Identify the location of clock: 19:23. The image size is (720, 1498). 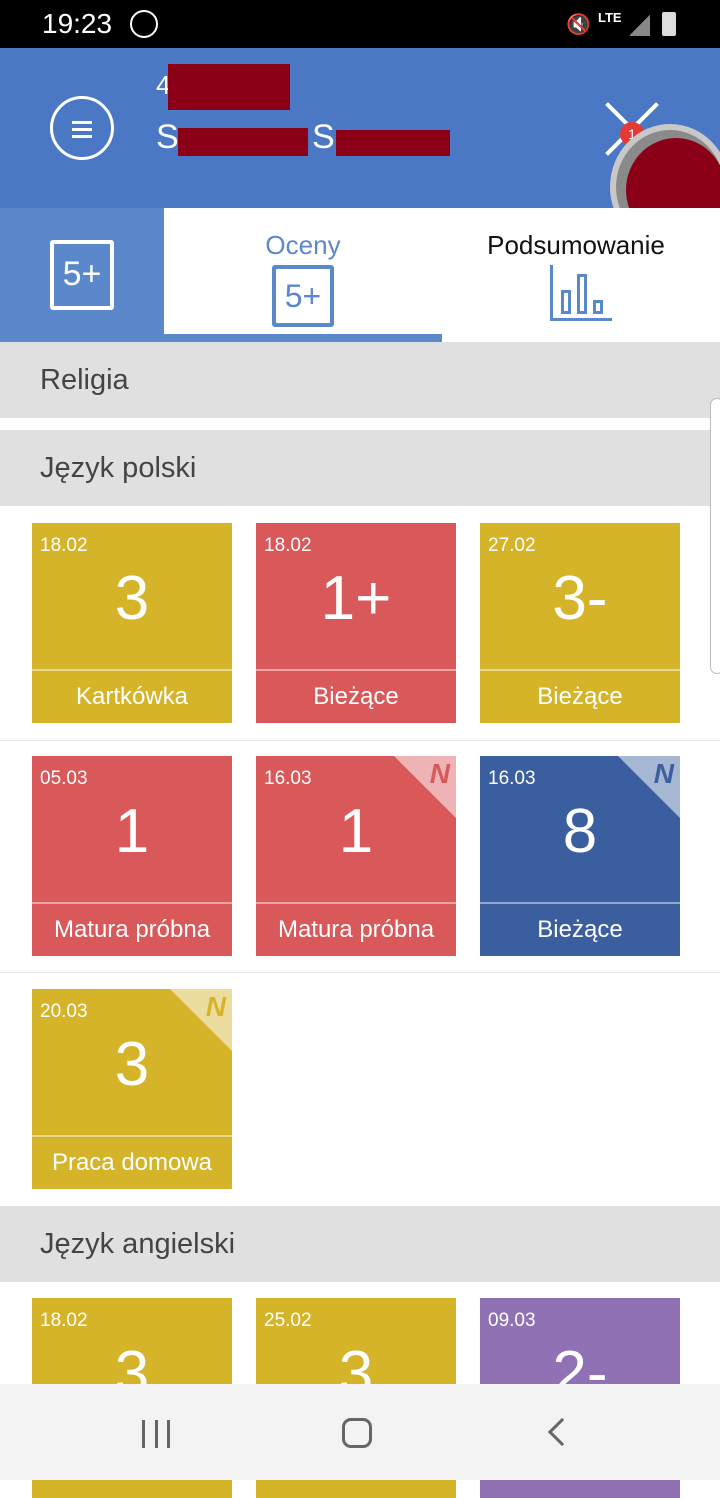
(77, 23).